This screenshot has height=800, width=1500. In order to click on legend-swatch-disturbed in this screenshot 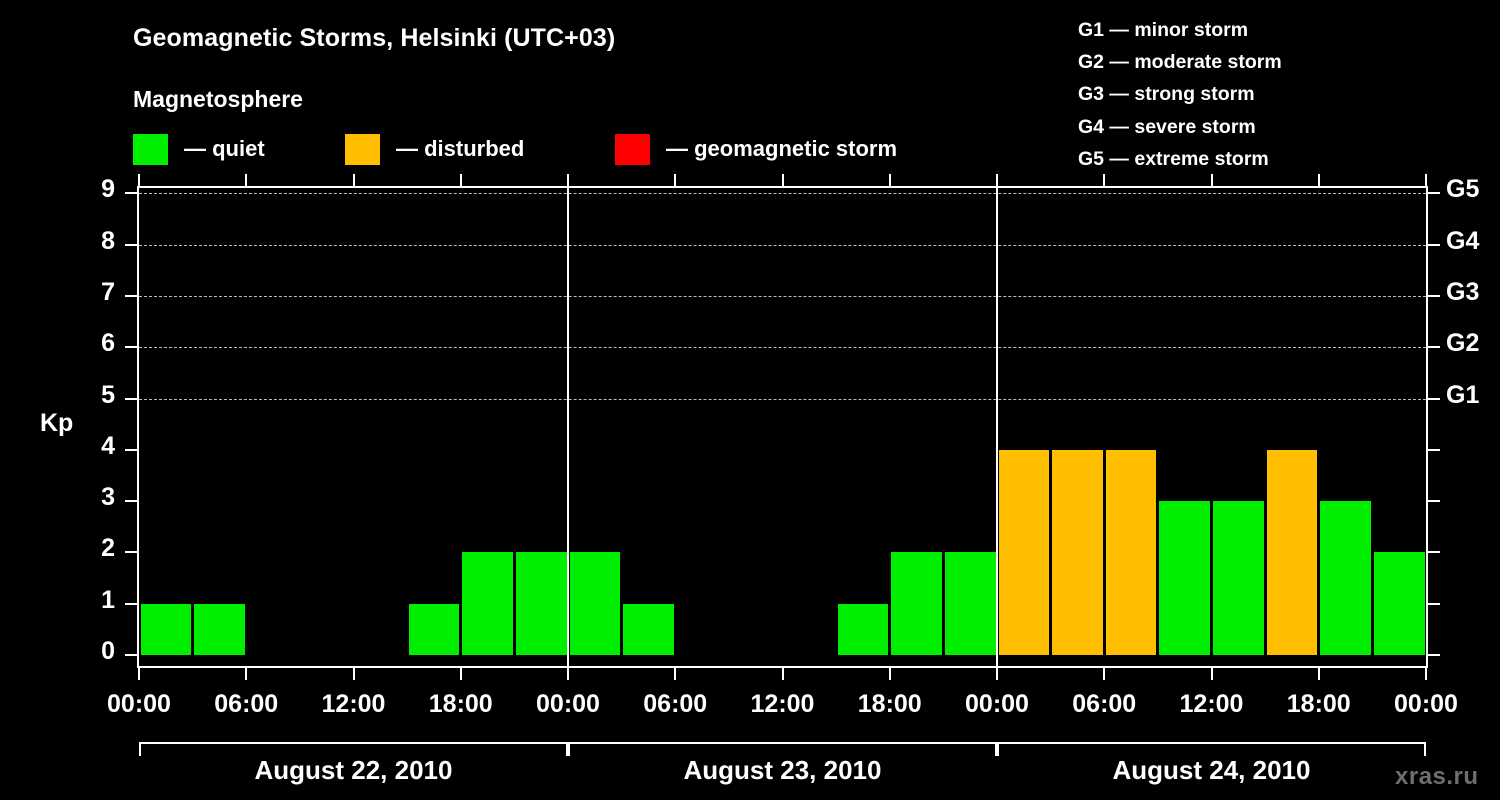, I will do `click(362, 149)`.